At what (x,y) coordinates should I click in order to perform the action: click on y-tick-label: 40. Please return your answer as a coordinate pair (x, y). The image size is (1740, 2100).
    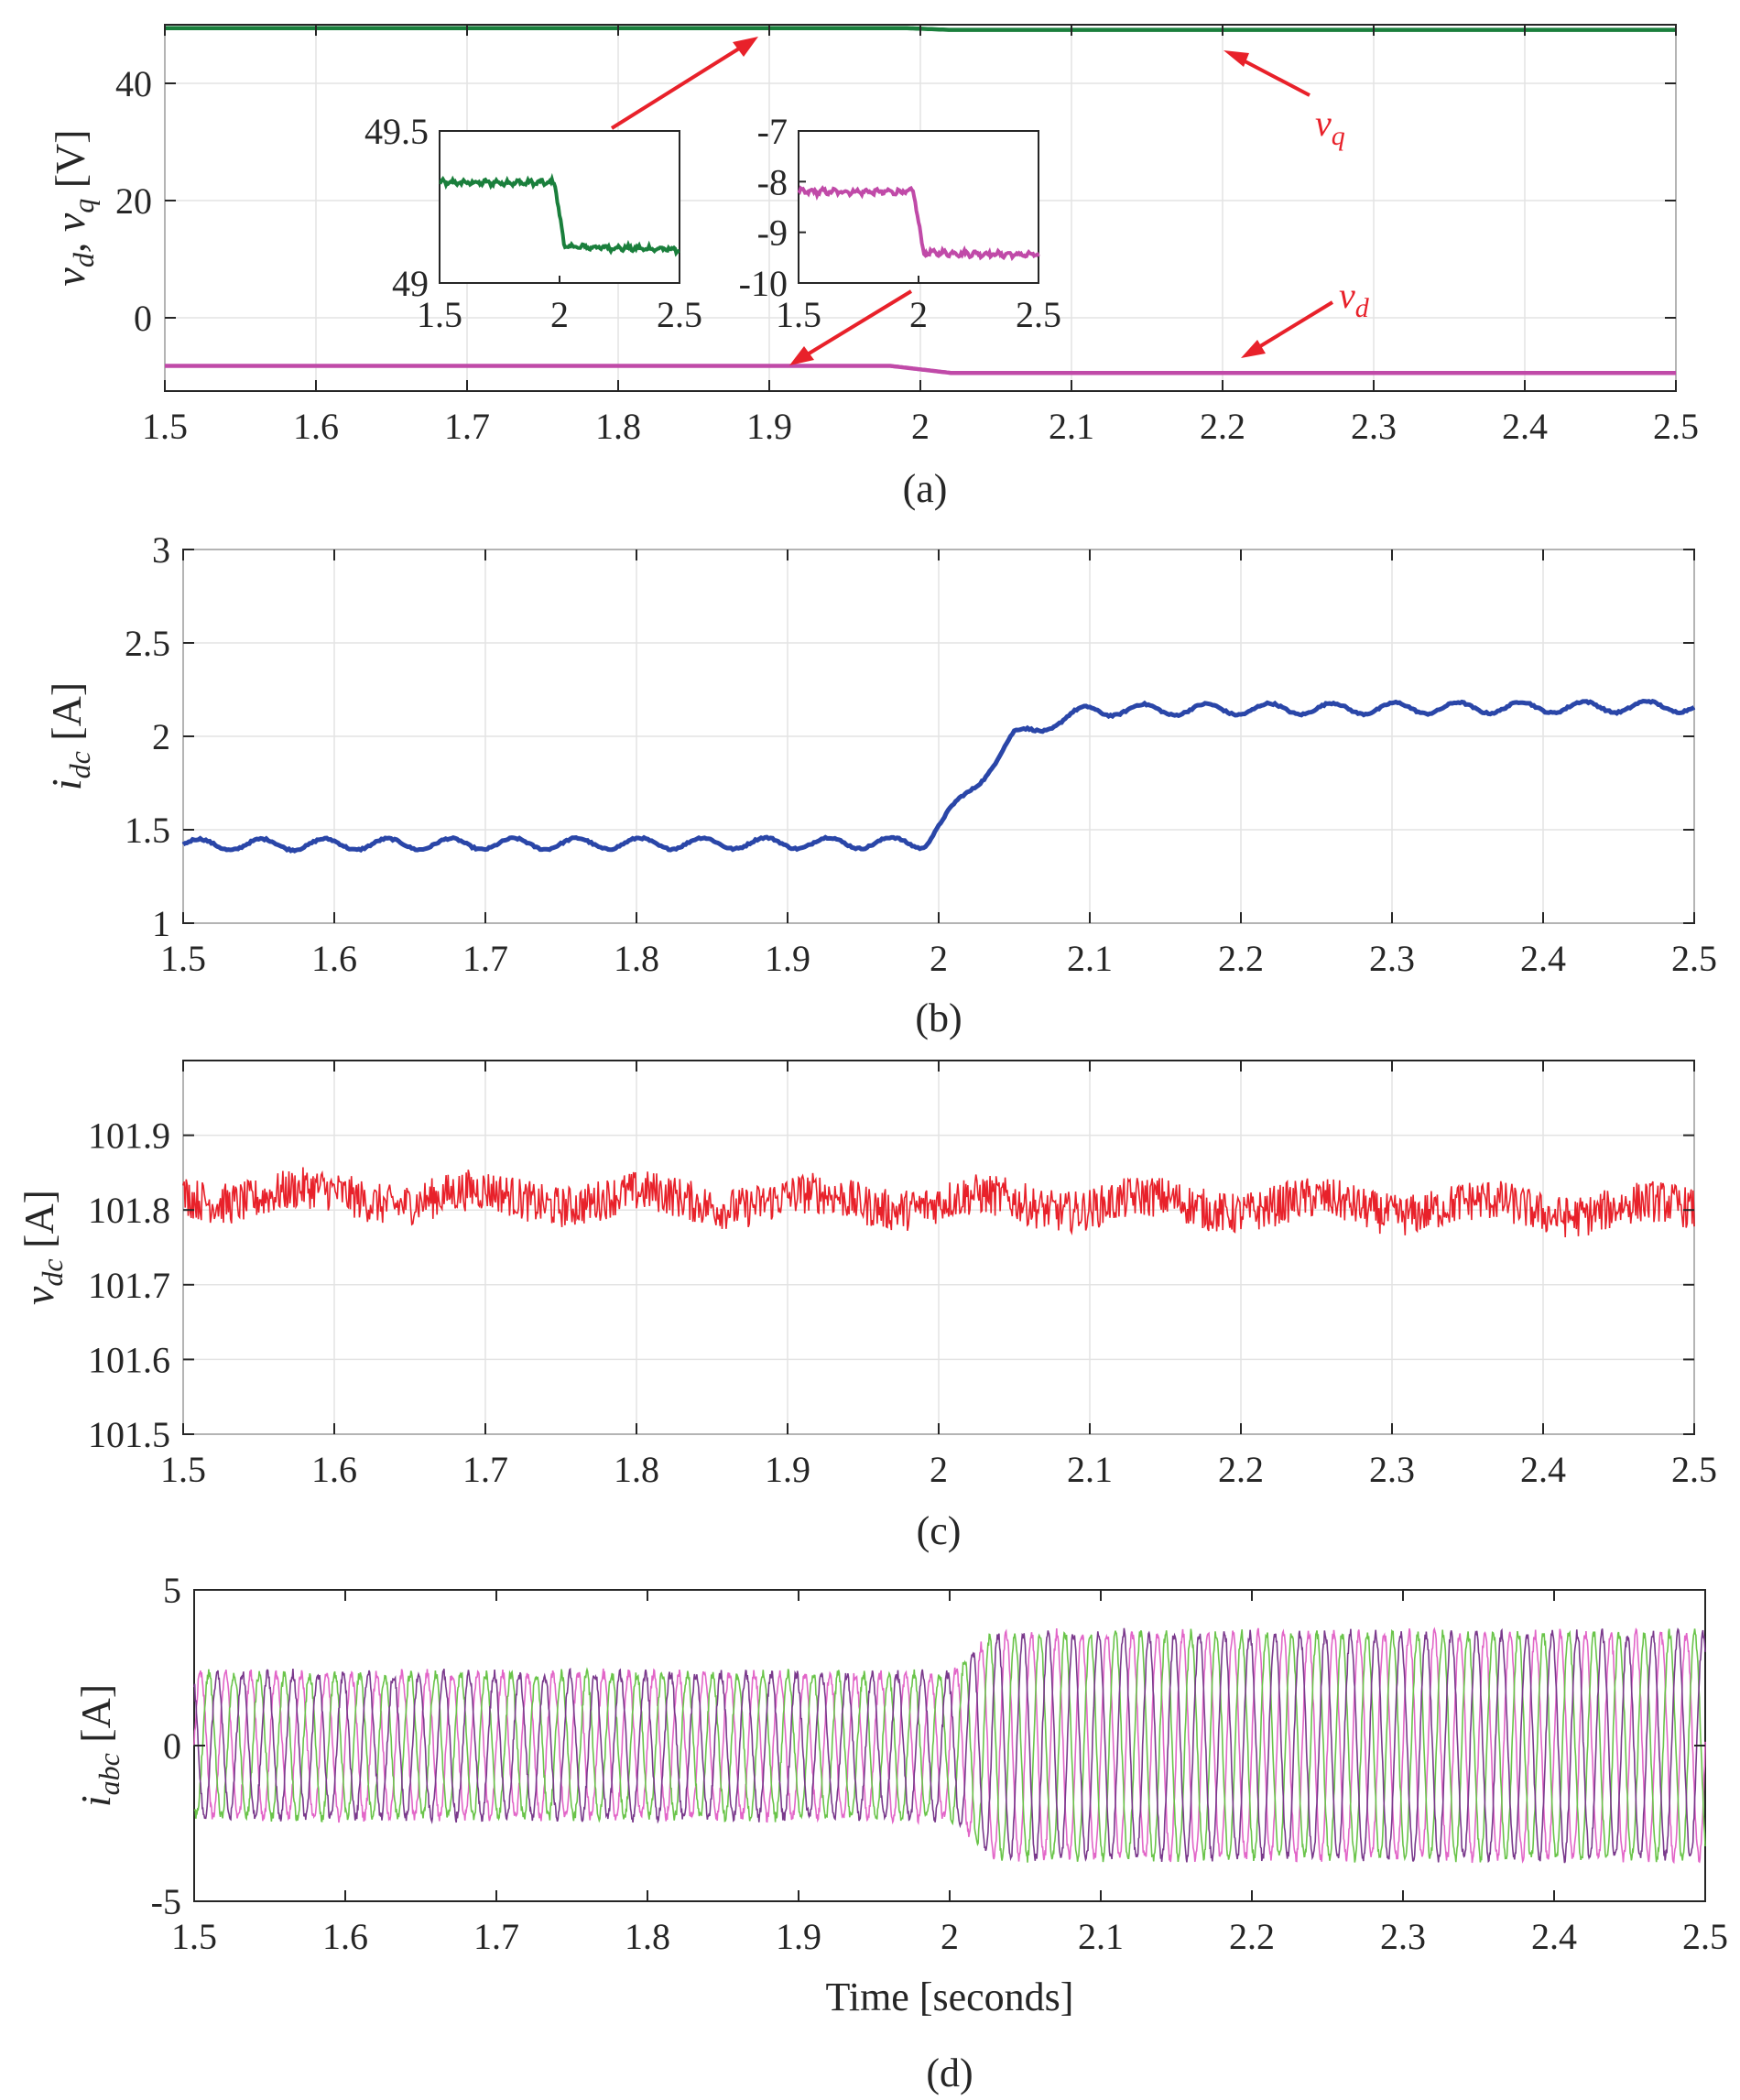
    Looking at the image, I should click on (133, 84).